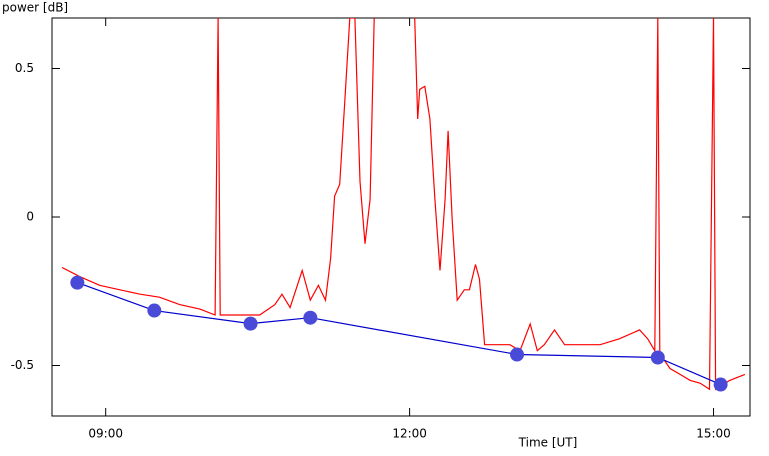  I want to click on x-axis-label: Time [UT], so click(548, 443).